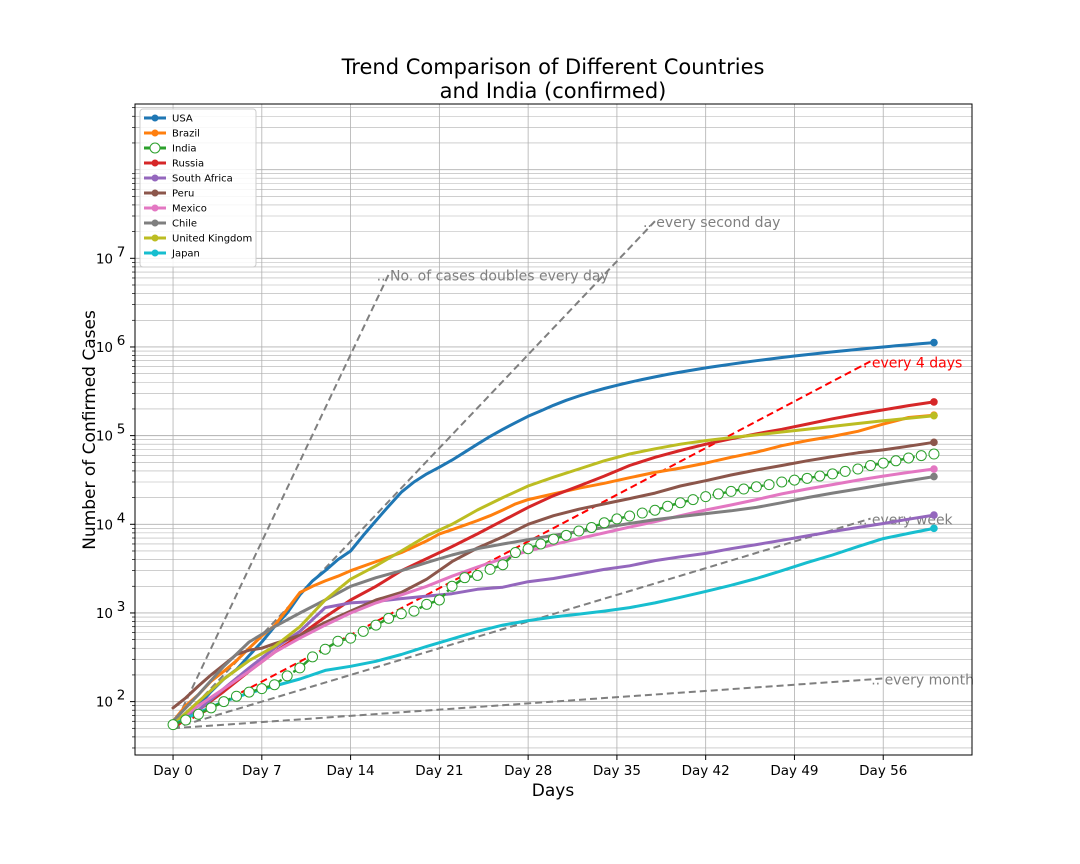 The height and width of the screenshot is (864, 1080). What do you see at coordinates (262, 771) in the screenshot?
I see `x-tick-label: Day 7` at bounding box center [262, 771].